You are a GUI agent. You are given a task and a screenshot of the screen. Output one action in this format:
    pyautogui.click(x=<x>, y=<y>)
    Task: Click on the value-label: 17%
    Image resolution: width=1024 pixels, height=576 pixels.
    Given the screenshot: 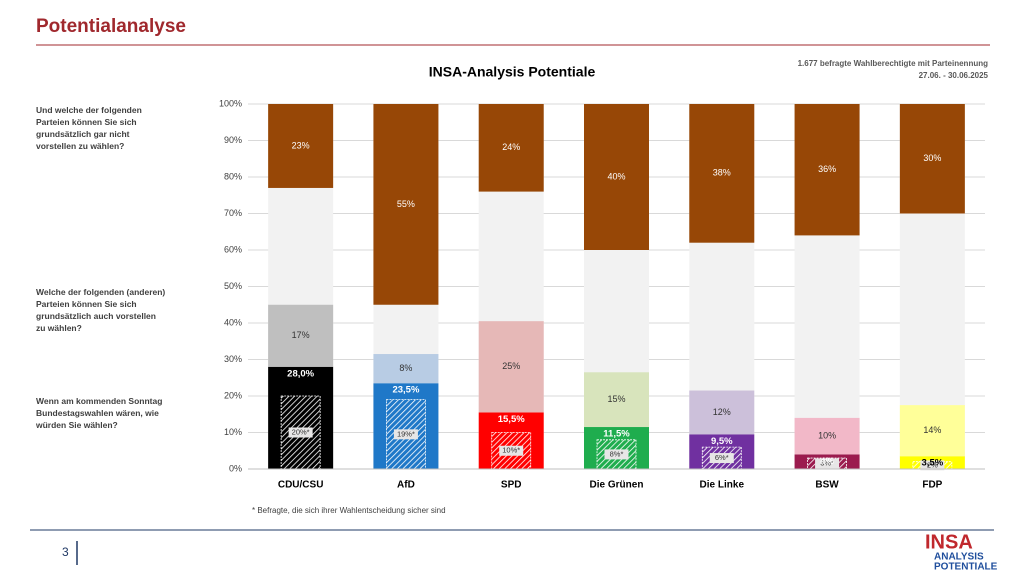 What is the action you would take?
    pyautogui.click(x=301, y=335)
    